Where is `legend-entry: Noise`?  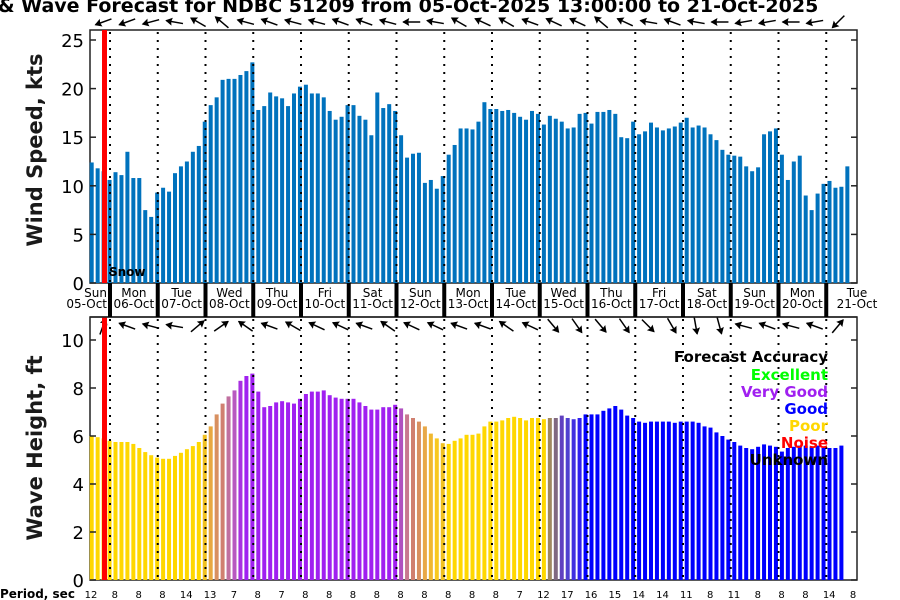 legend-entry: Noise is located at coordinates (804, 443).